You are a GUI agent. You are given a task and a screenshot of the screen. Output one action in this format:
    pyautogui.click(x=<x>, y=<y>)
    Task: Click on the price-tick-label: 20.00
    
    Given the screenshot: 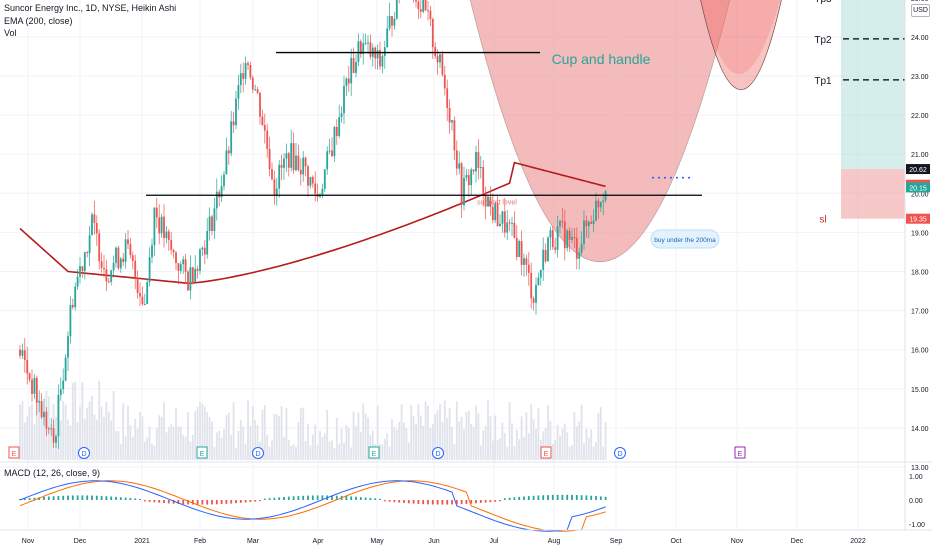 What is the action you would take?
    pyautogui.click(x=920, y=194)
    